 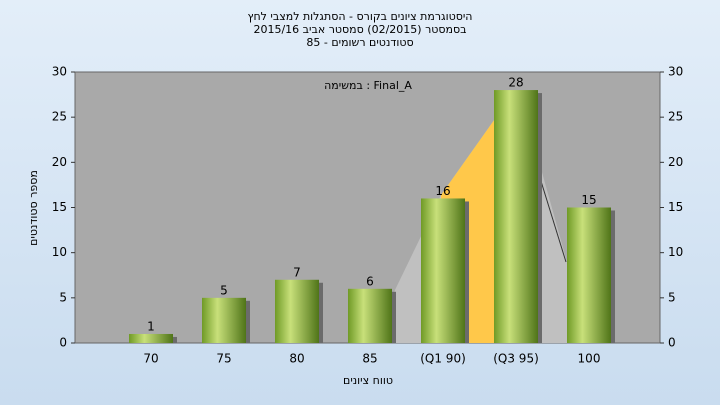 What do you see at coordinates (589, 359) in the screenshot?
I see `x-tick-label: 100` at bounding box center [589, 359].